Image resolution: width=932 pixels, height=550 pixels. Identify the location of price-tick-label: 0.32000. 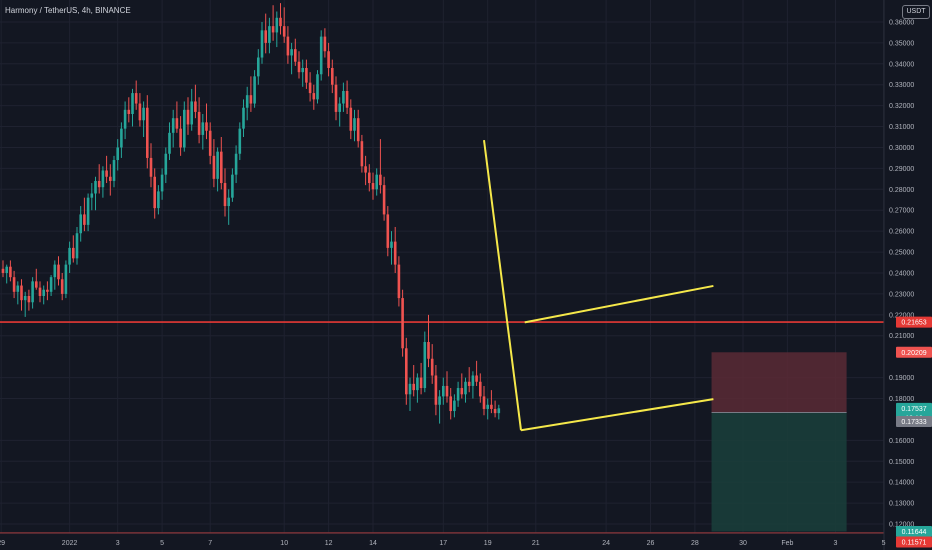
(901, 106).